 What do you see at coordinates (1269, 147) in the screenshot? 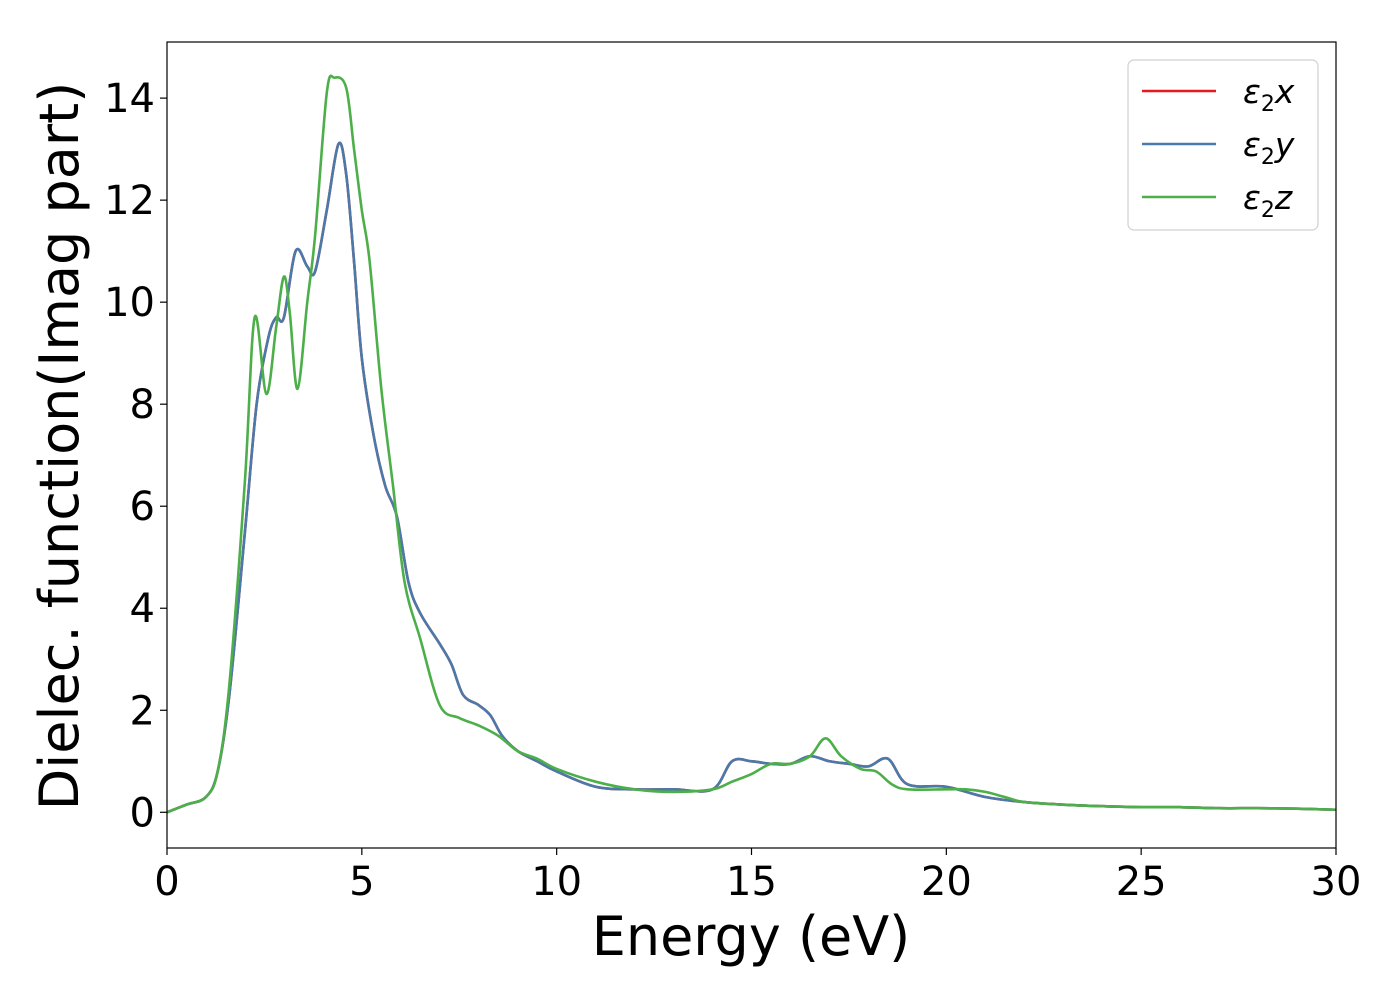
I see `legend-label-1: ε2y` at bounding box center [1269, 147].